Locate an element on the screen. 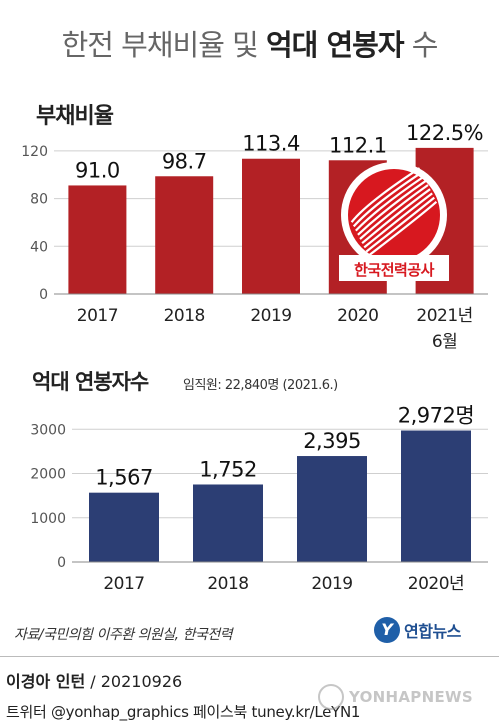 Image resolution: width=499 pixels, height=728 pixels. y-tick-label: 2000 is located at coordinates (48, 475).